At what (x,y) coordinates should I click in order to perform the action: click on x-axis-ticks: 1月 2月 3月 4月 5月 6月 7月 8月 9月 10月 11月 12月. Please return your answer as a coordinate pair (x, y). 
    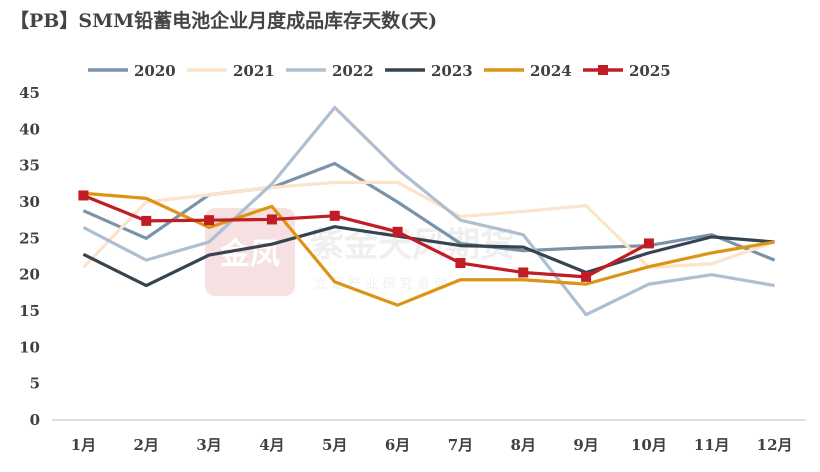
    Looking at the image, I should click on (432, 445).